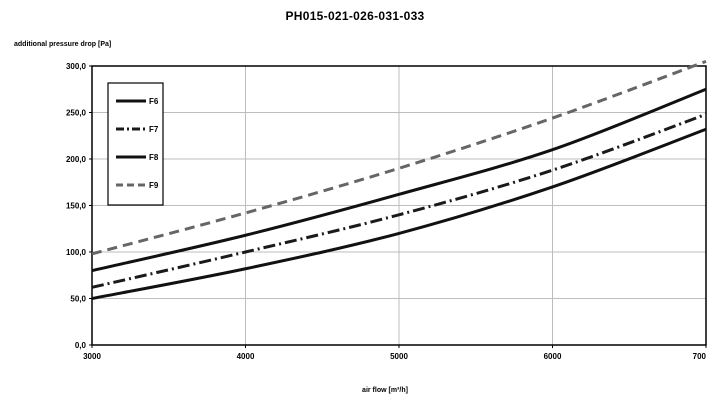 This screenshot has height=396, width=710. Describe the element at coordinates (76, 252) in the screenshot. I see `y-tick-label: 100,0` at that location.